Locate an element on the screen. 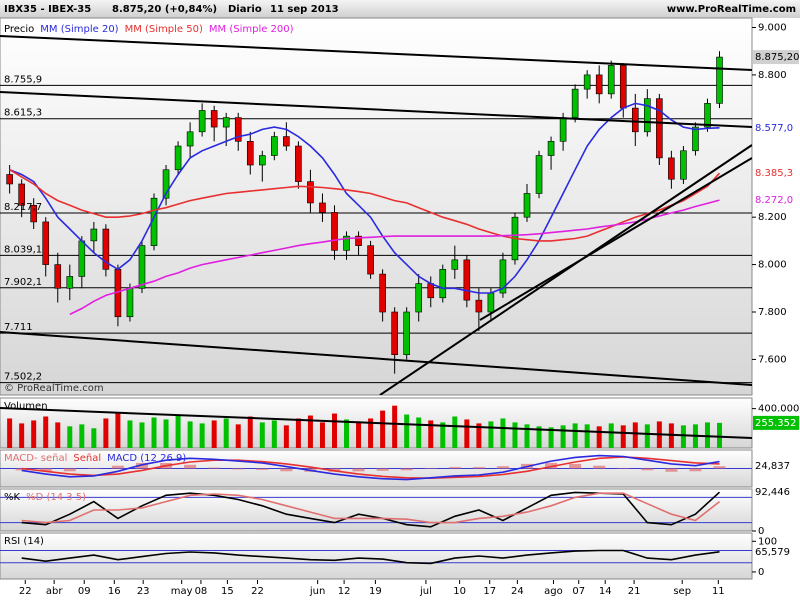 This screenshot has height=600, width=800. y-tick-label: 0 is located at coordinates (761, 531).